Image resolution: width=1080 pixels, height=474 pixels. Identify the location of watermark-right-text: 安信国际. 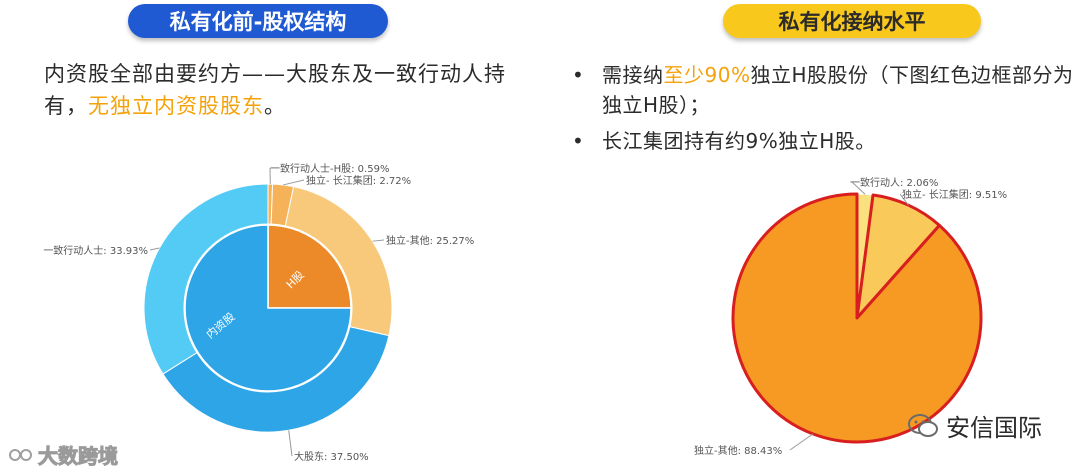
(994, 428).